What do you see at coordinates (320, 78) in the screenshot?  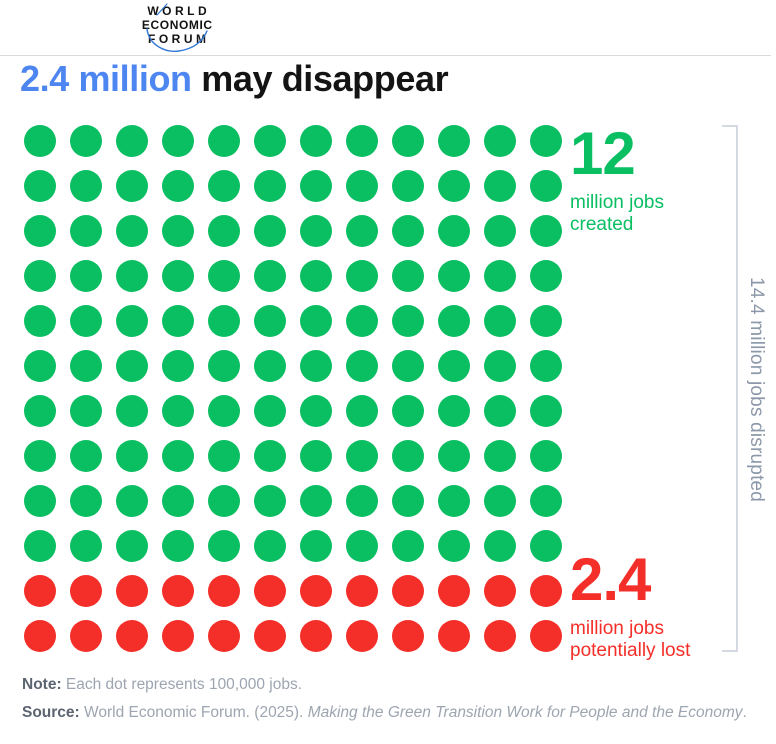 I see `title-rest: may disappear` at bounding box center [320, 78].